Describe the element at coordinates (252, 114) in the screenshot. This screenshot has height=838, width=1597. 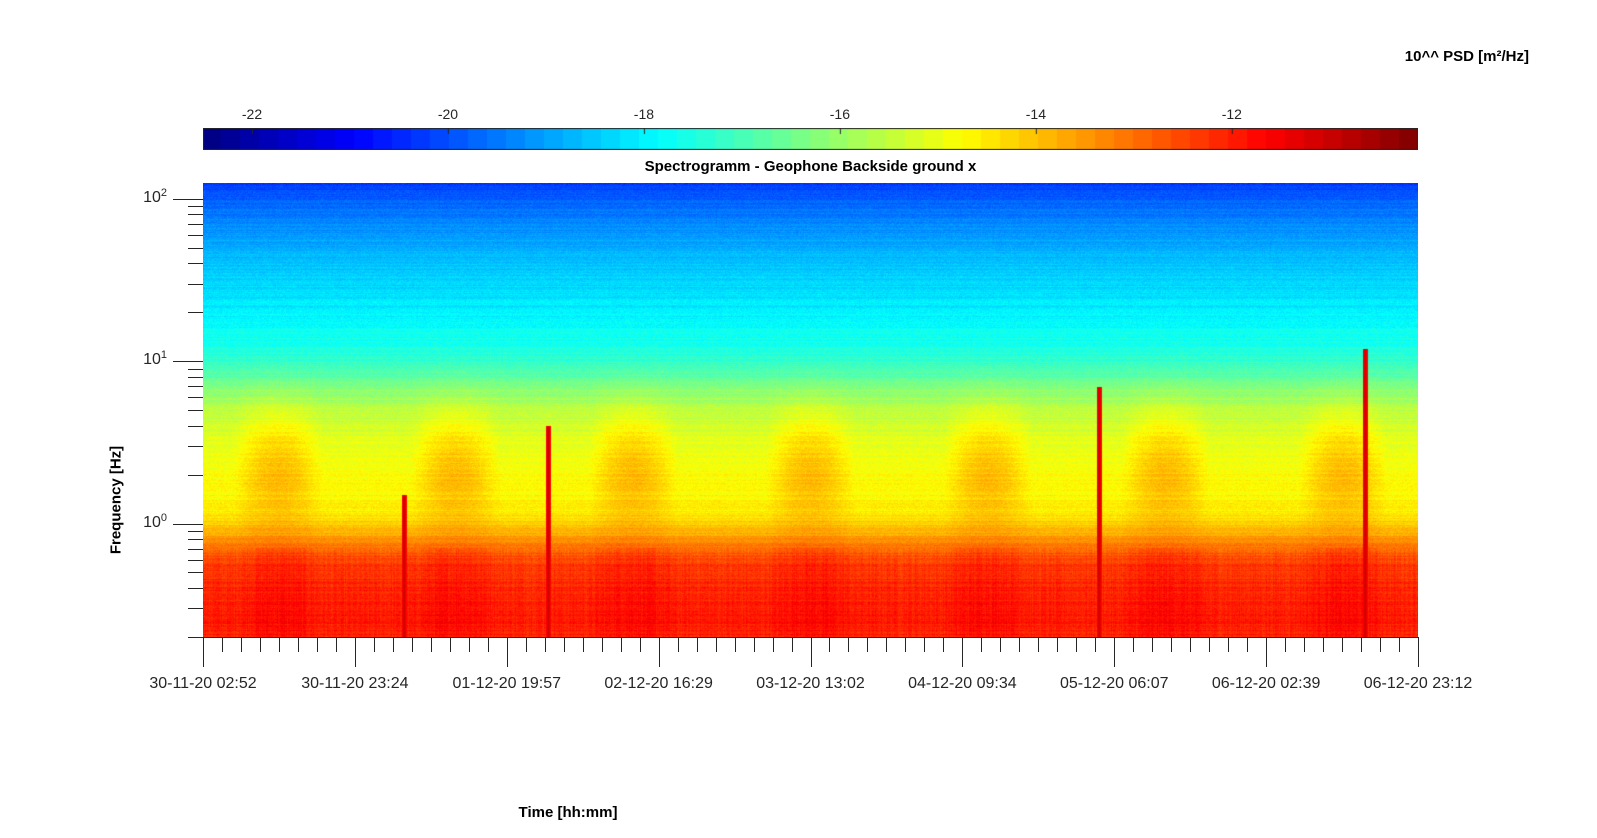
I see `colorbar-tick-label: -22` at that location.